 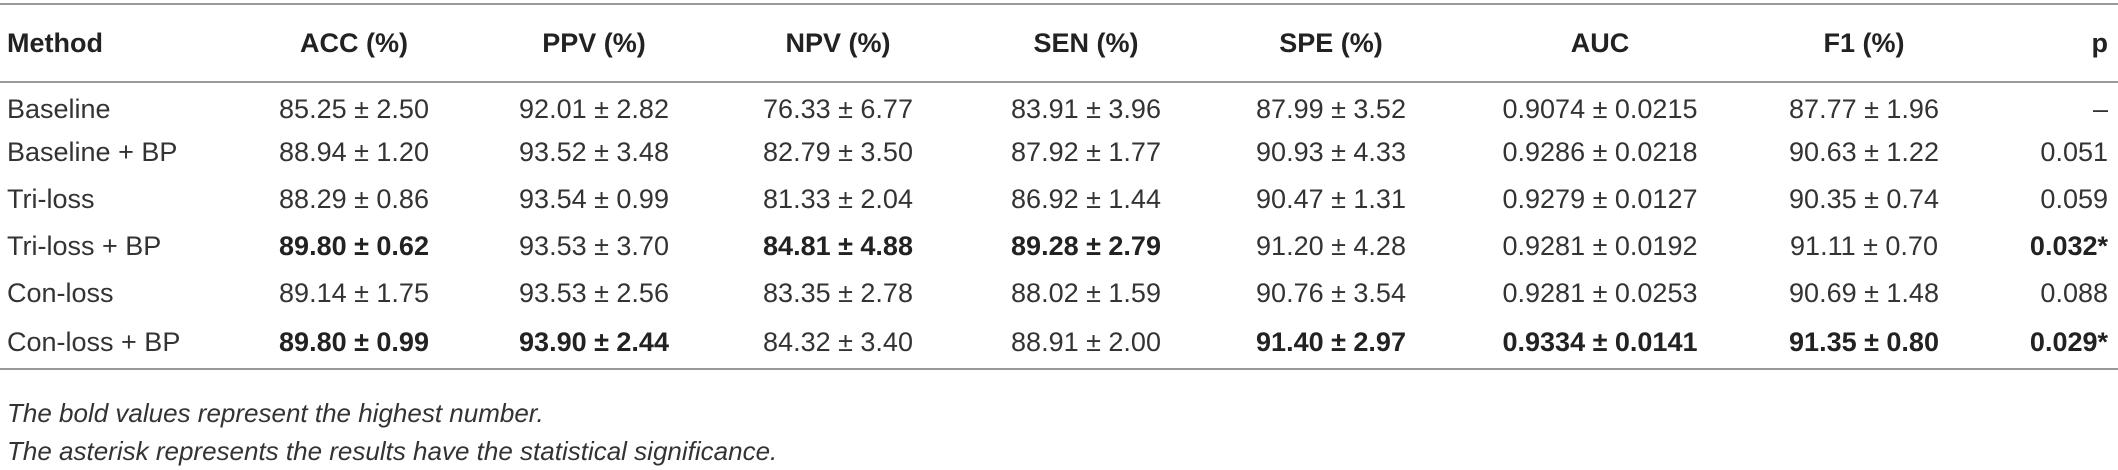 What do you see at coordinates (838, 108) in the screenshot?
I see `table-cell: 76.33 ± 6.77` at bounding box center [838, 108].